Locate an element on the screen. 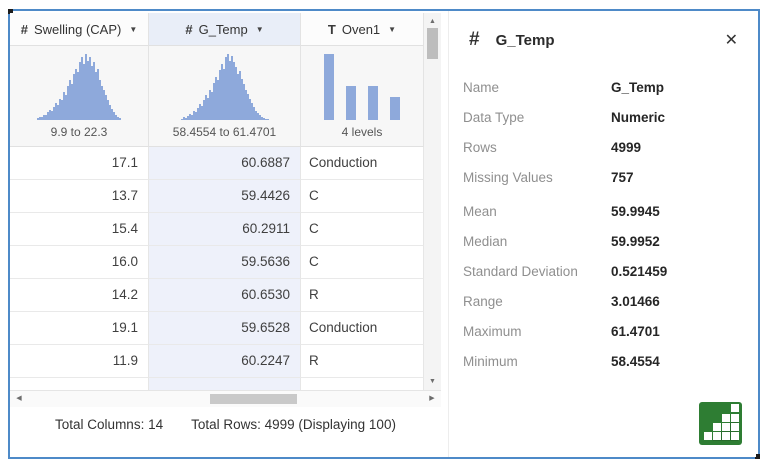 This screenshot has width=772, height=474. stat-value: 61.4701 is located at coordinates (635, 331).